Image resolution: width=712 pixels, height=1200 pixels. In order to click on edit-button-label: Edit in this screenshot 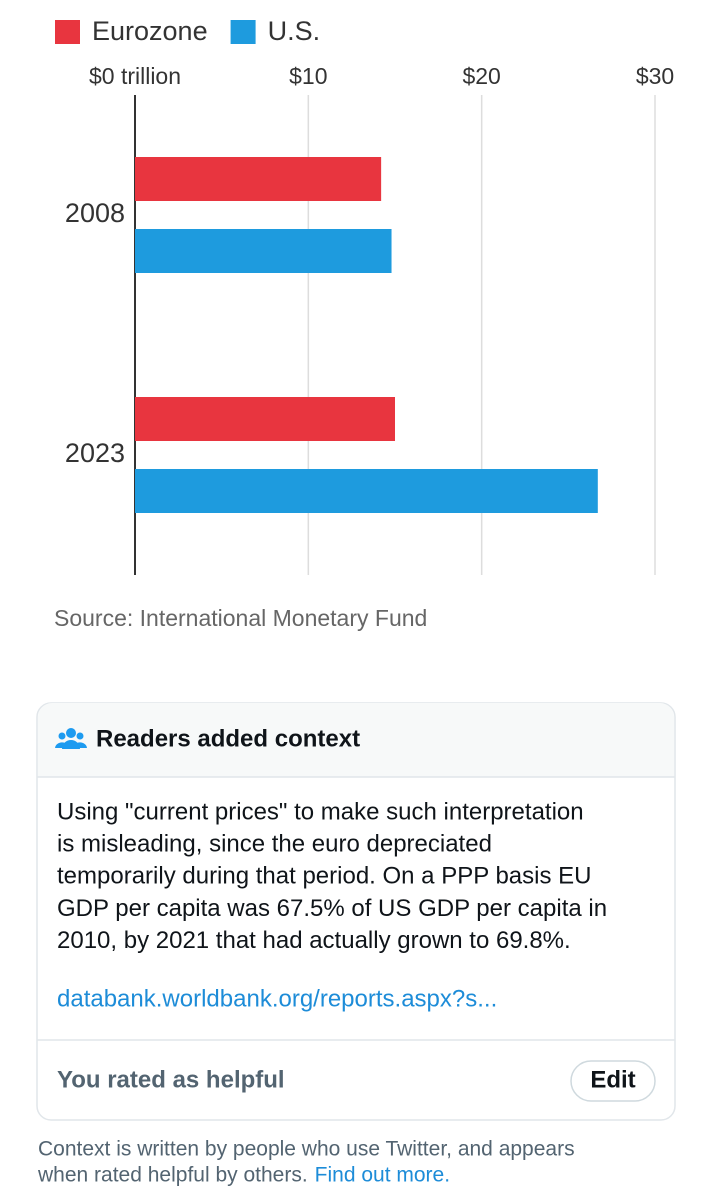, I will do `click(612, 1079)`.